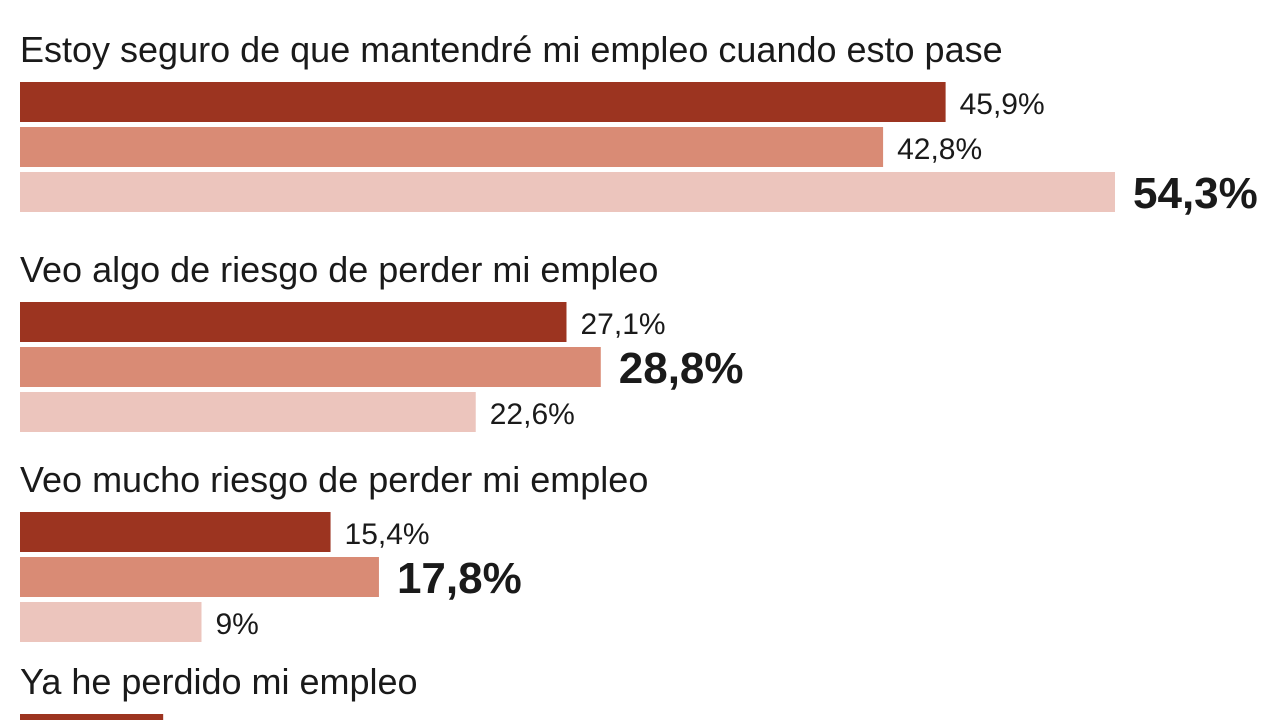 This screenshot has width=1280, height=720. What do you see at coordinates (939, 149) in the screenshot?
I see `data-label: 42,8%` at bounding box center [939, 149].